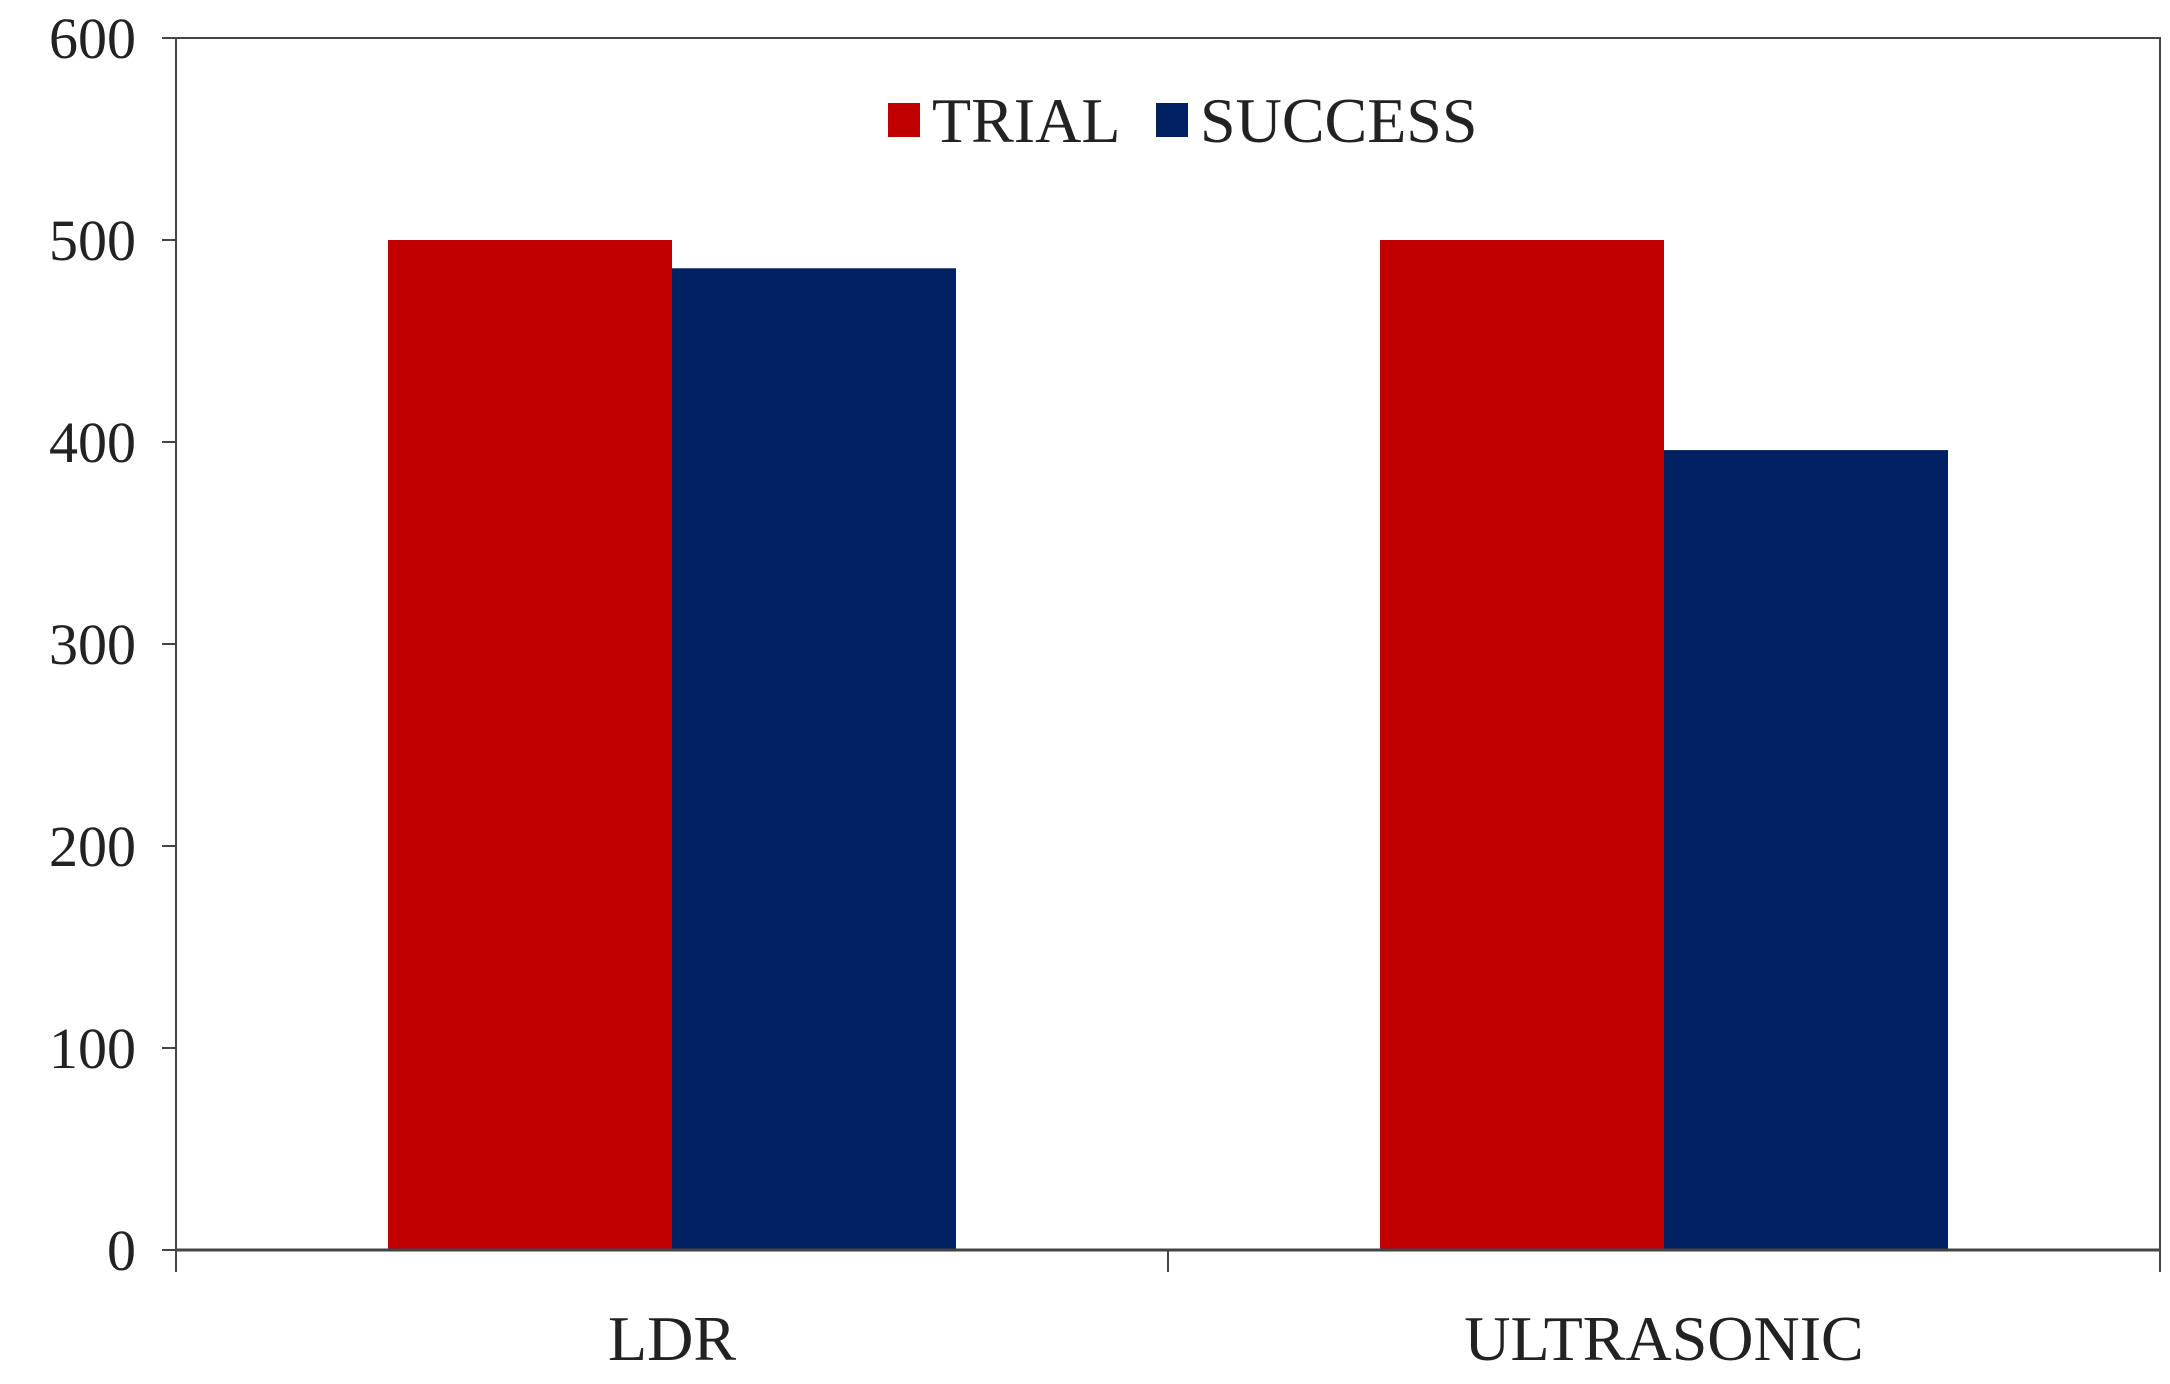 This screenshot has height=1384, width=2170. I want to click on y-tick-label: 200, so click(92, 846).